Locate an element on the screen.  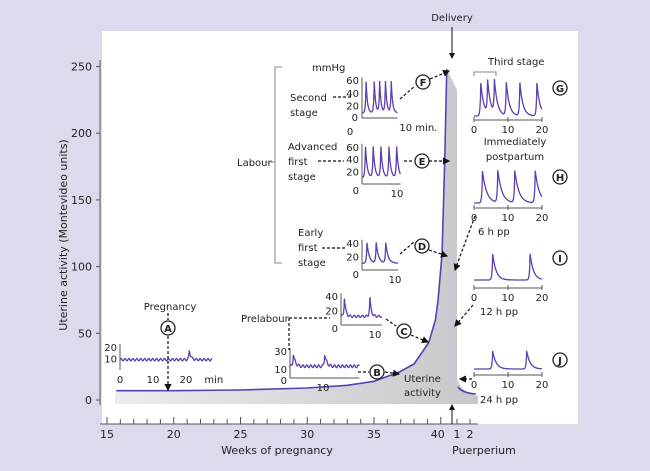
x-tick-label: 30 is located at coordinates (307, 434).